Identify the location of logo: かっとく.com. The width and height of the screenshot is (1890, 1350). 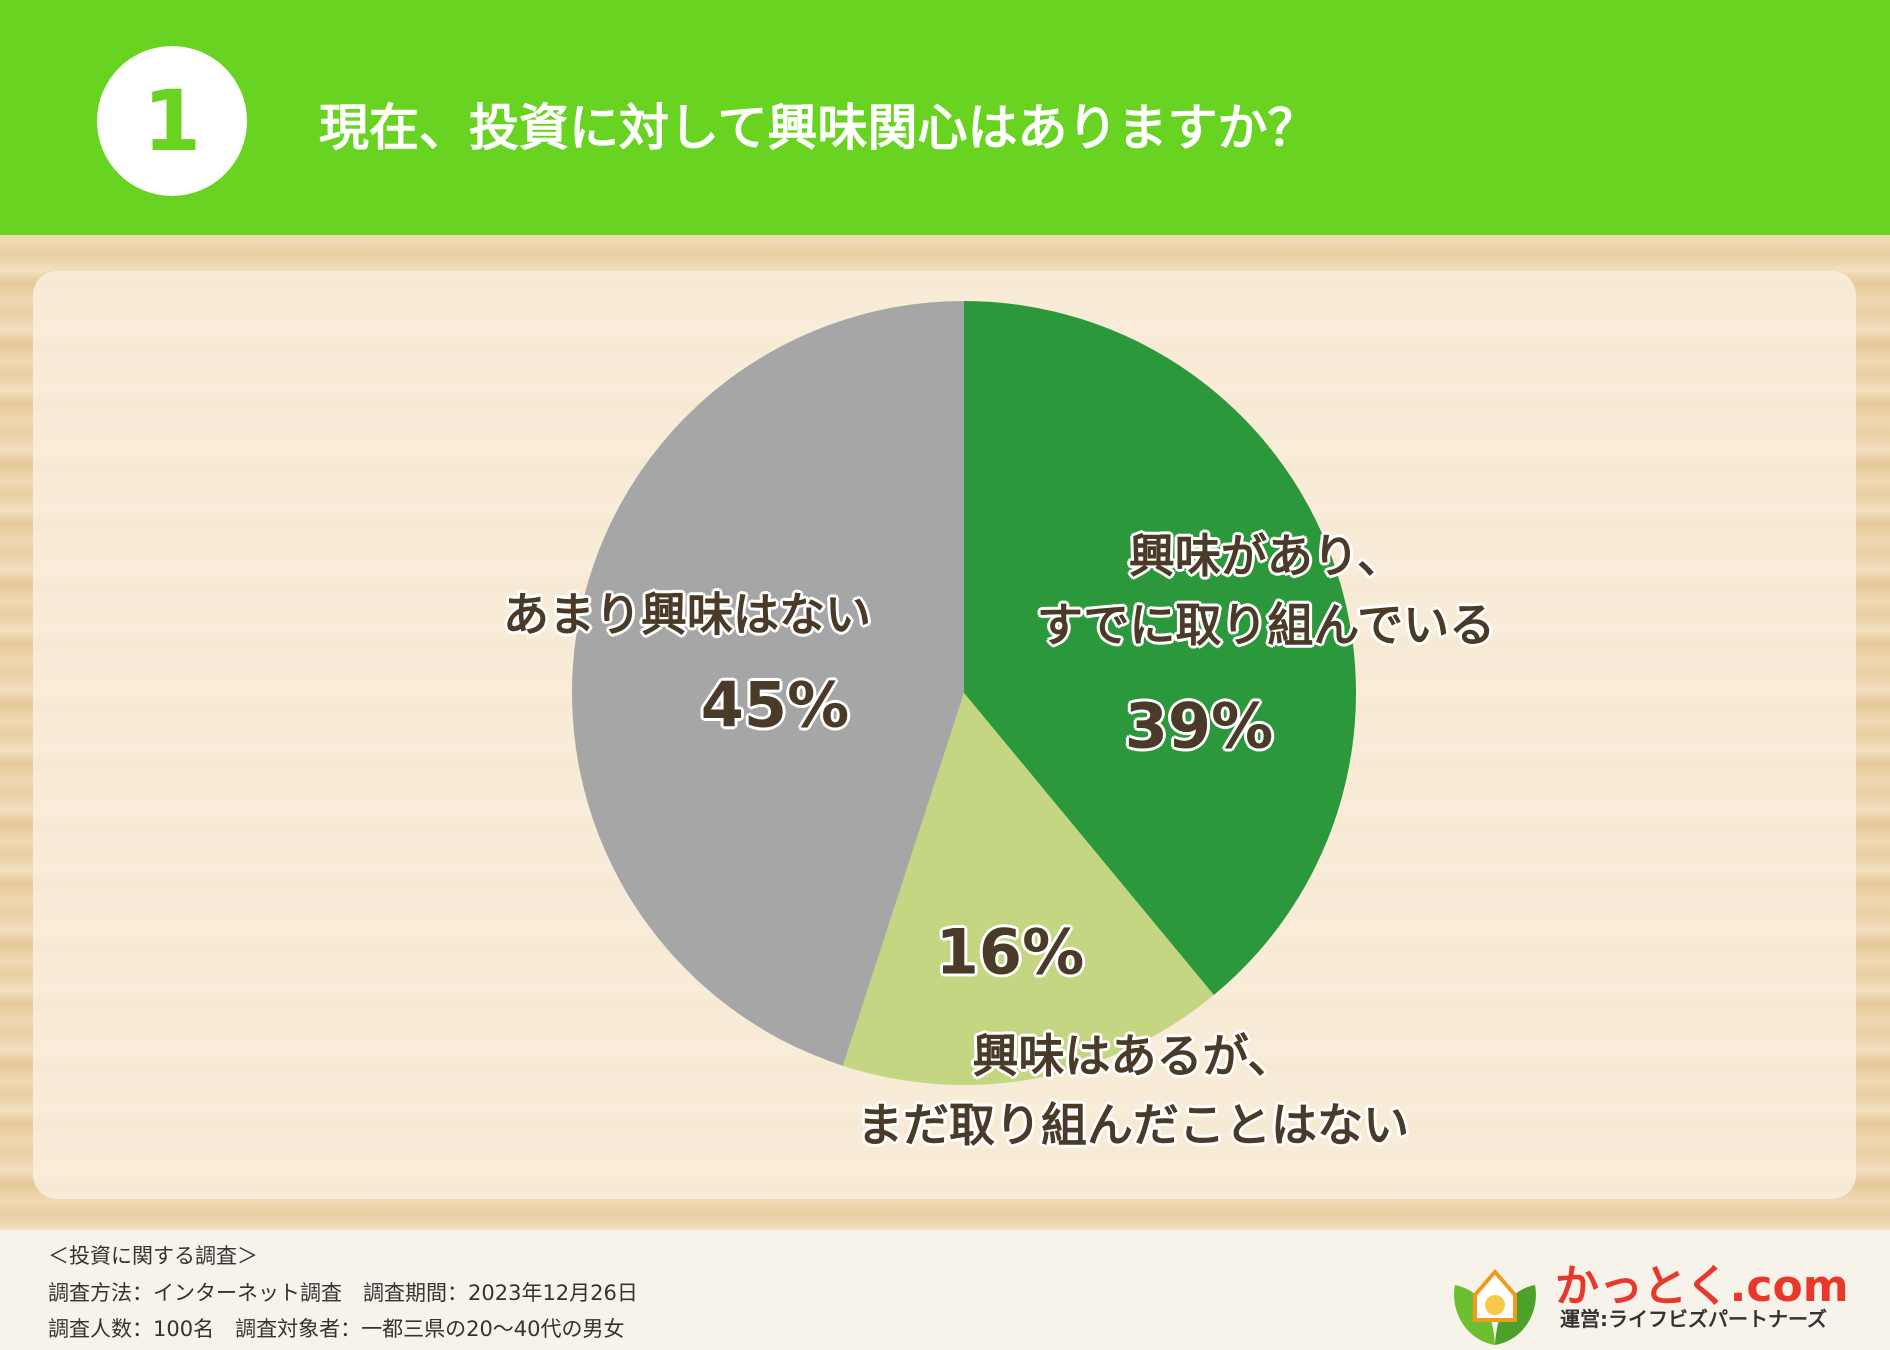
(1702, 1286).